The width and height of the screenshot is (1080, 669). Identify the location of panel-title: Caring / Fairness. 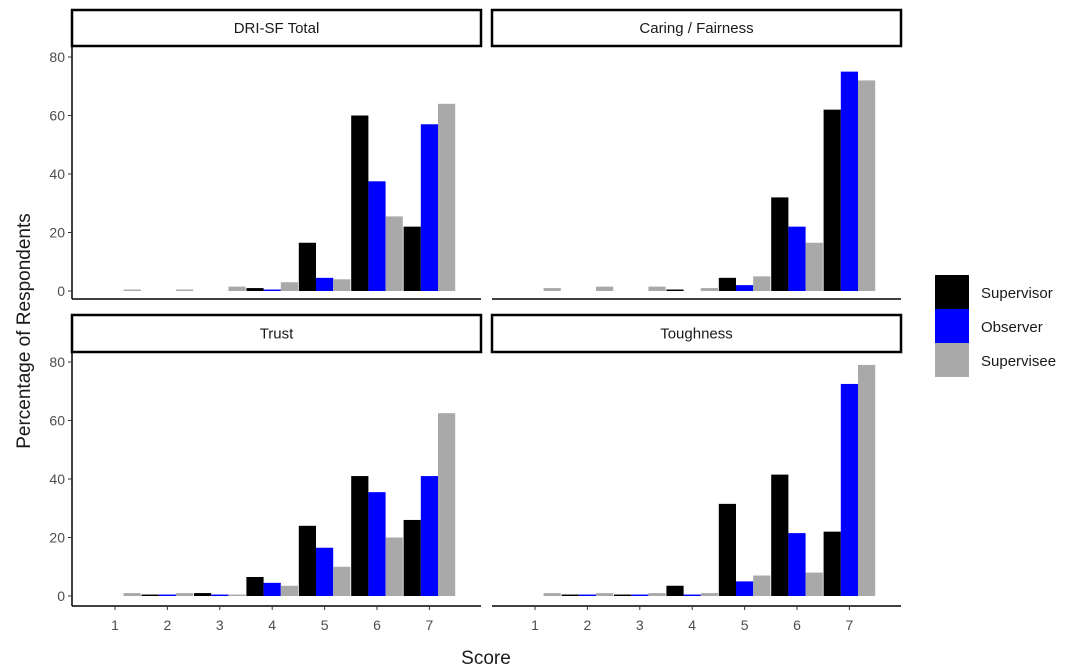
(696, 28).